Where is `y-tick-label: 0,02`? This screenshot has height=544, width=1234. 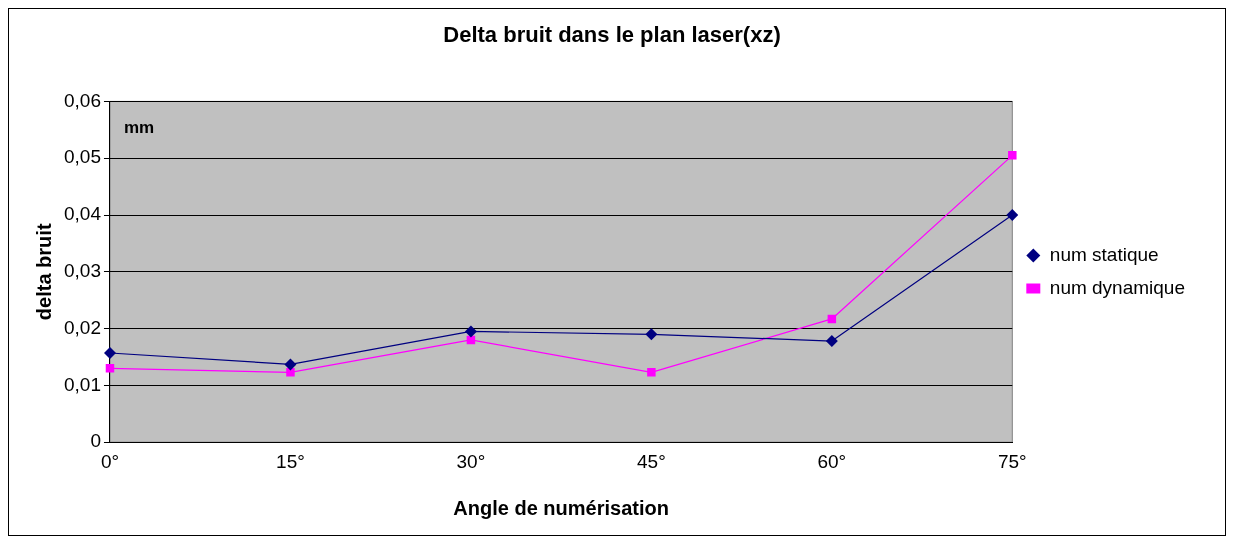 y-tick-label: 0,02 is located at coordinates (82, 327).